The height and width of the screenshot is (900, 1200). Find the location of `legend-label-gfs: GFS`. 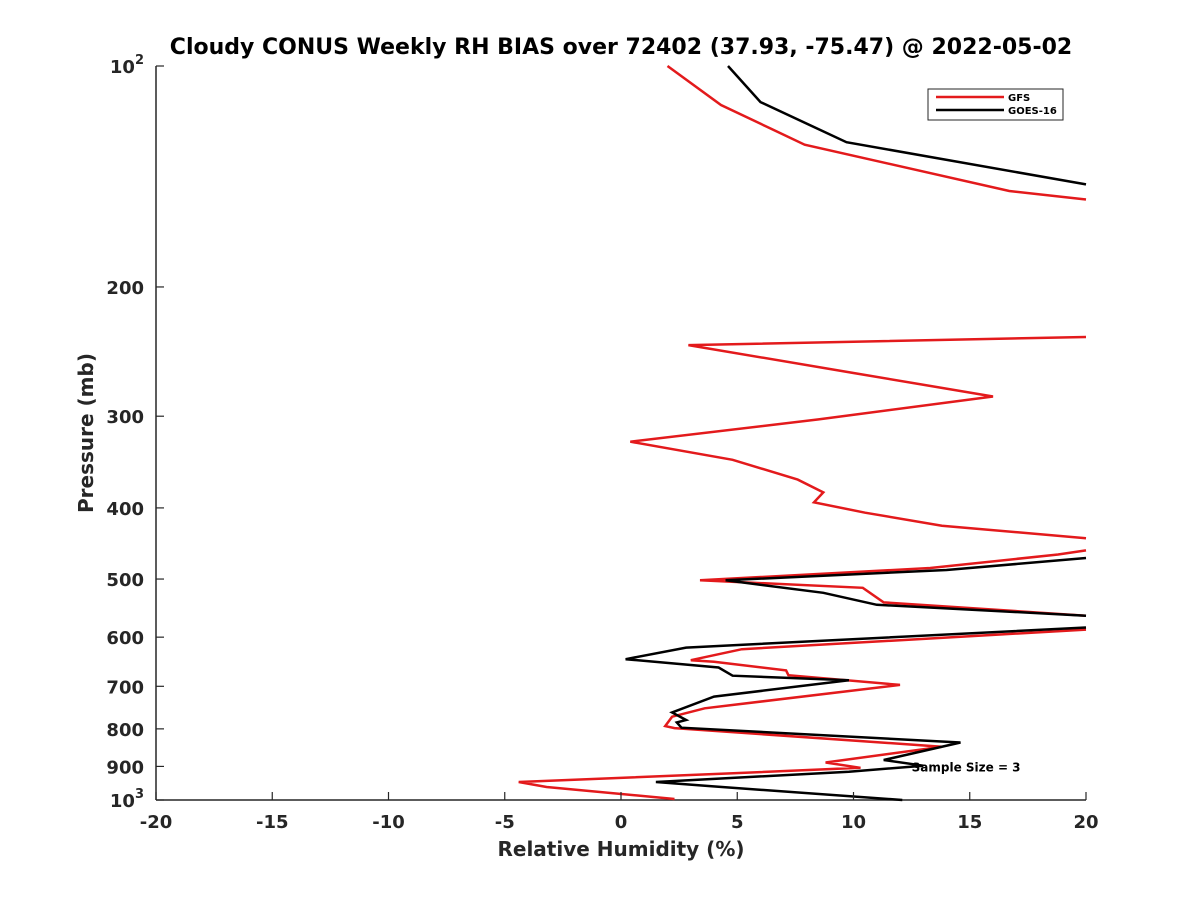

legend-label-gfs: GFS is located at coordinates (1019, 98).